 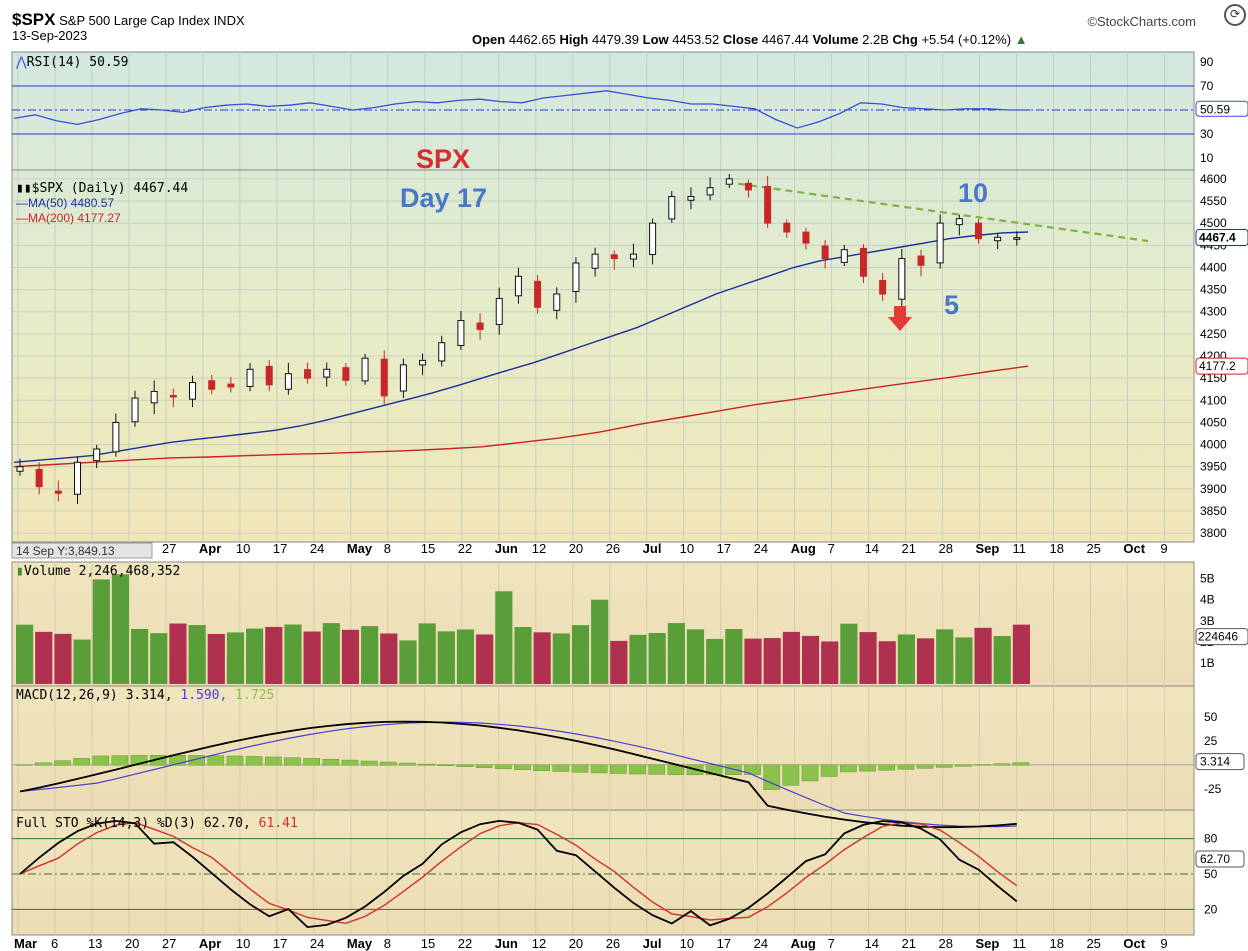 What do you see at coordinates (946, 943) in the screenshot?
I see `x-tick-label-bottom: 28` at bounding box center [946, 943].